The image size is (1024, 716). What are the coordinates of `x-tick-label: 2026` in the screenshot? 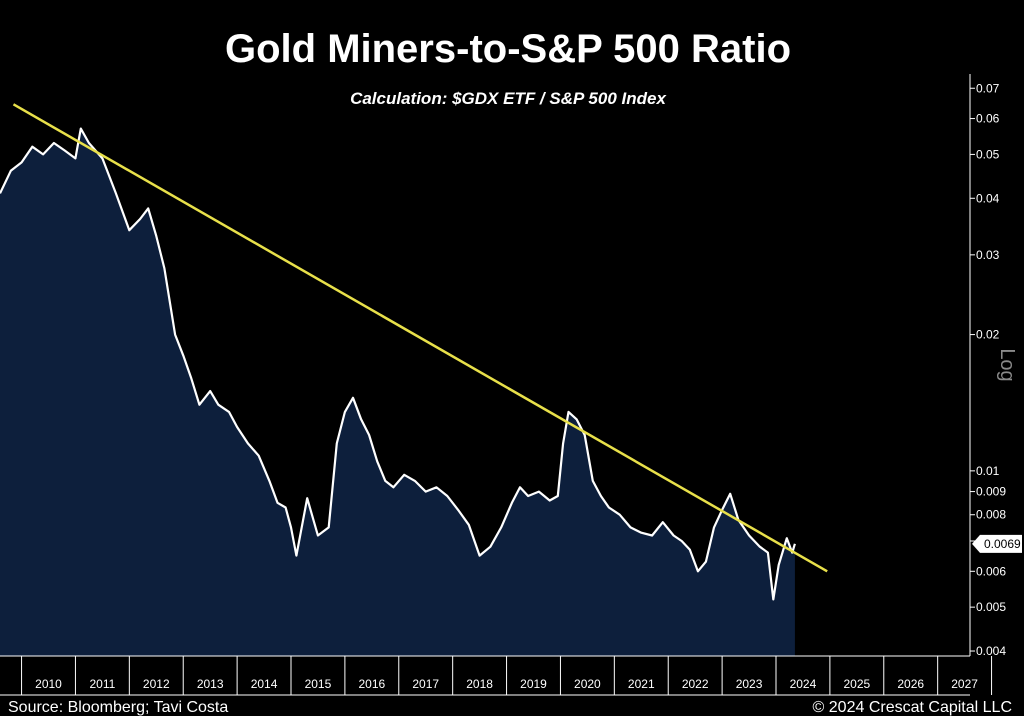 It's located at (910, 684).